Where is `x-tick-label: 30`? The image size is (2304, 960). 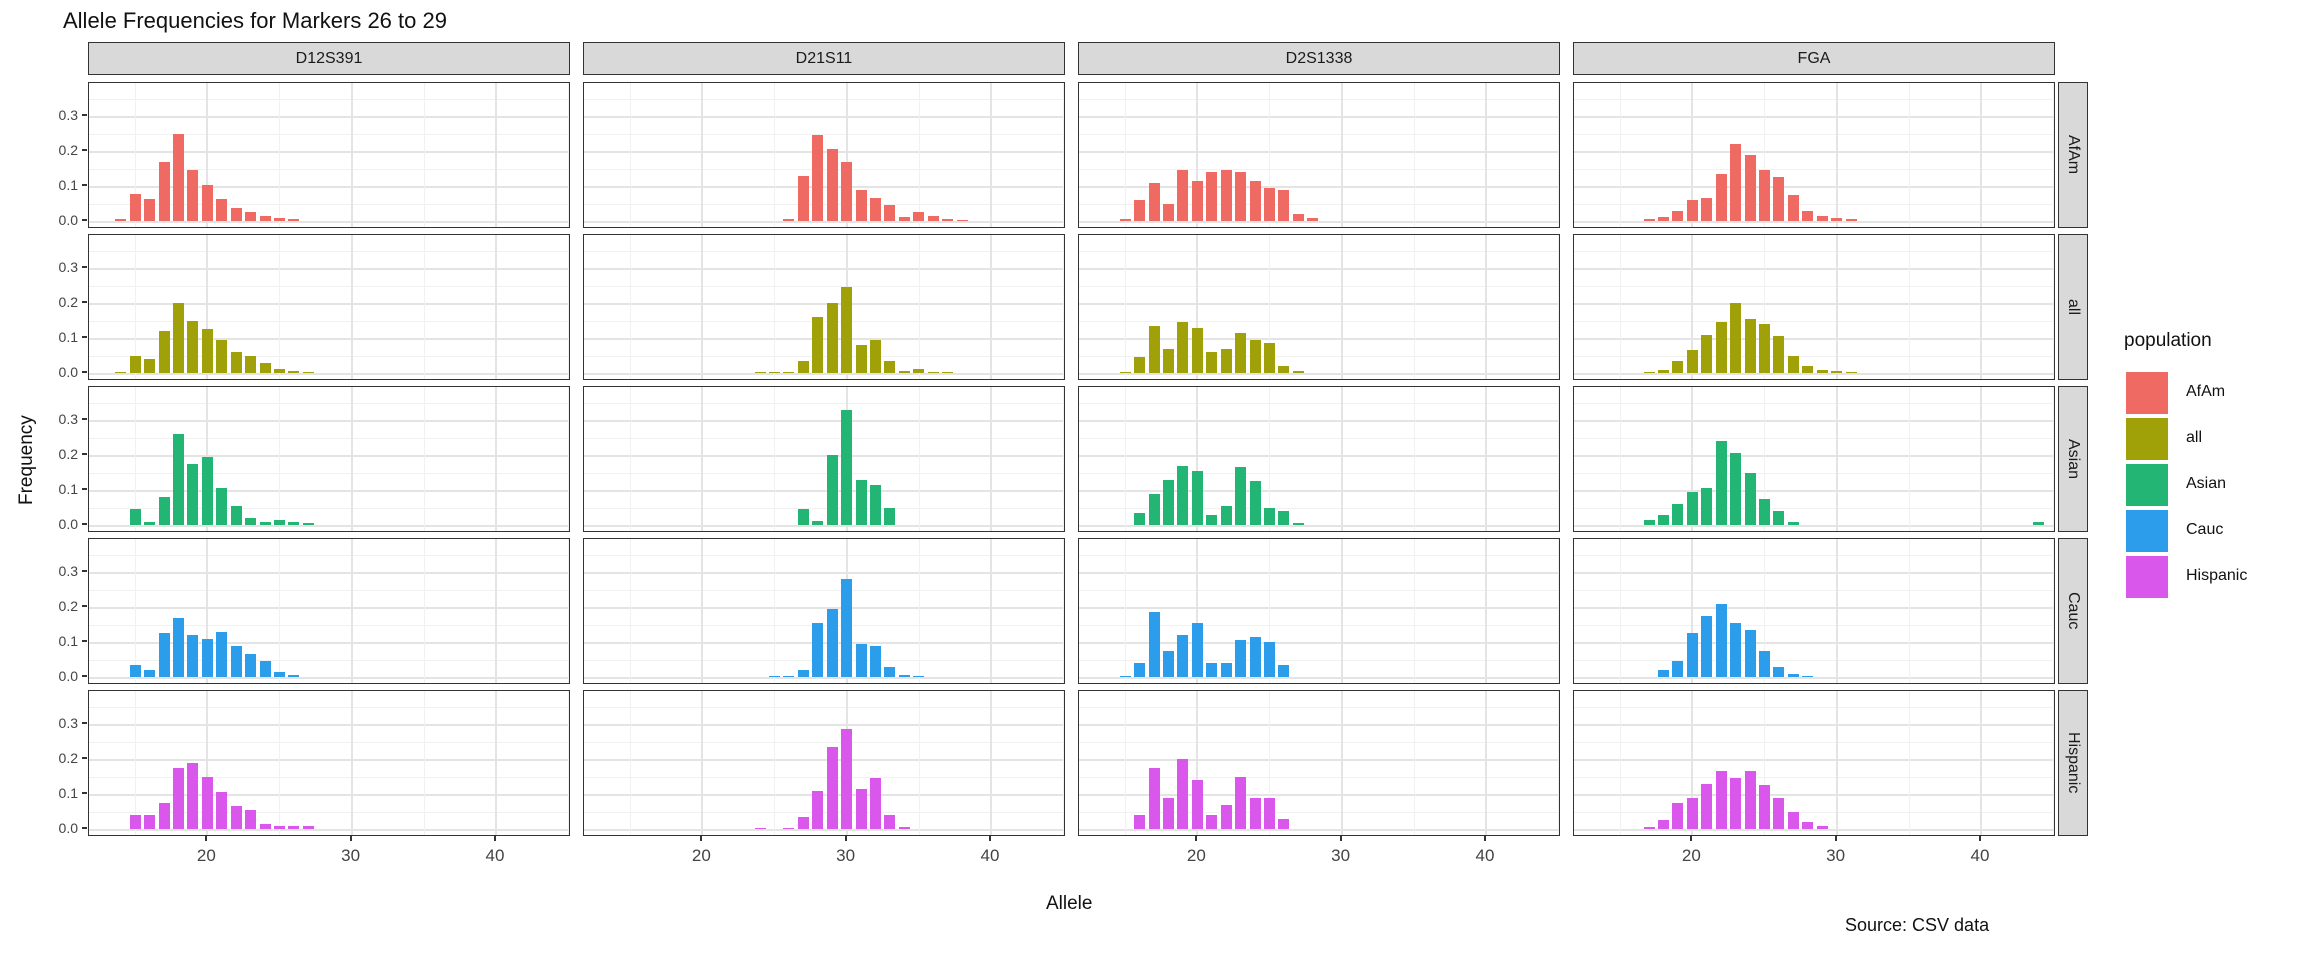
x-tick-label: 30 is located at coordinates (1341, 855).